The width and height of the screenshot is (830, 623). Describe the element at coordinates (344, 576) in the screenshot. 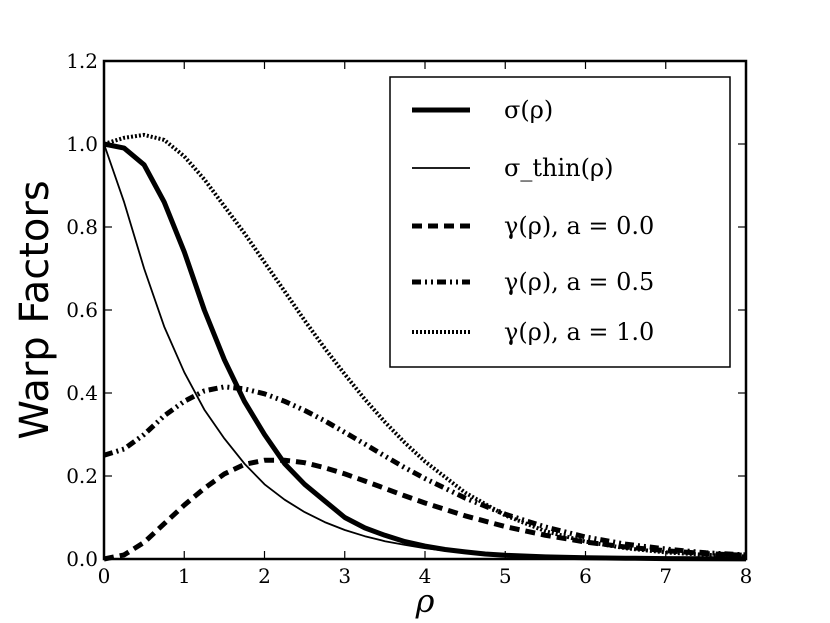

I see `x-tick-label: 3` at that location.